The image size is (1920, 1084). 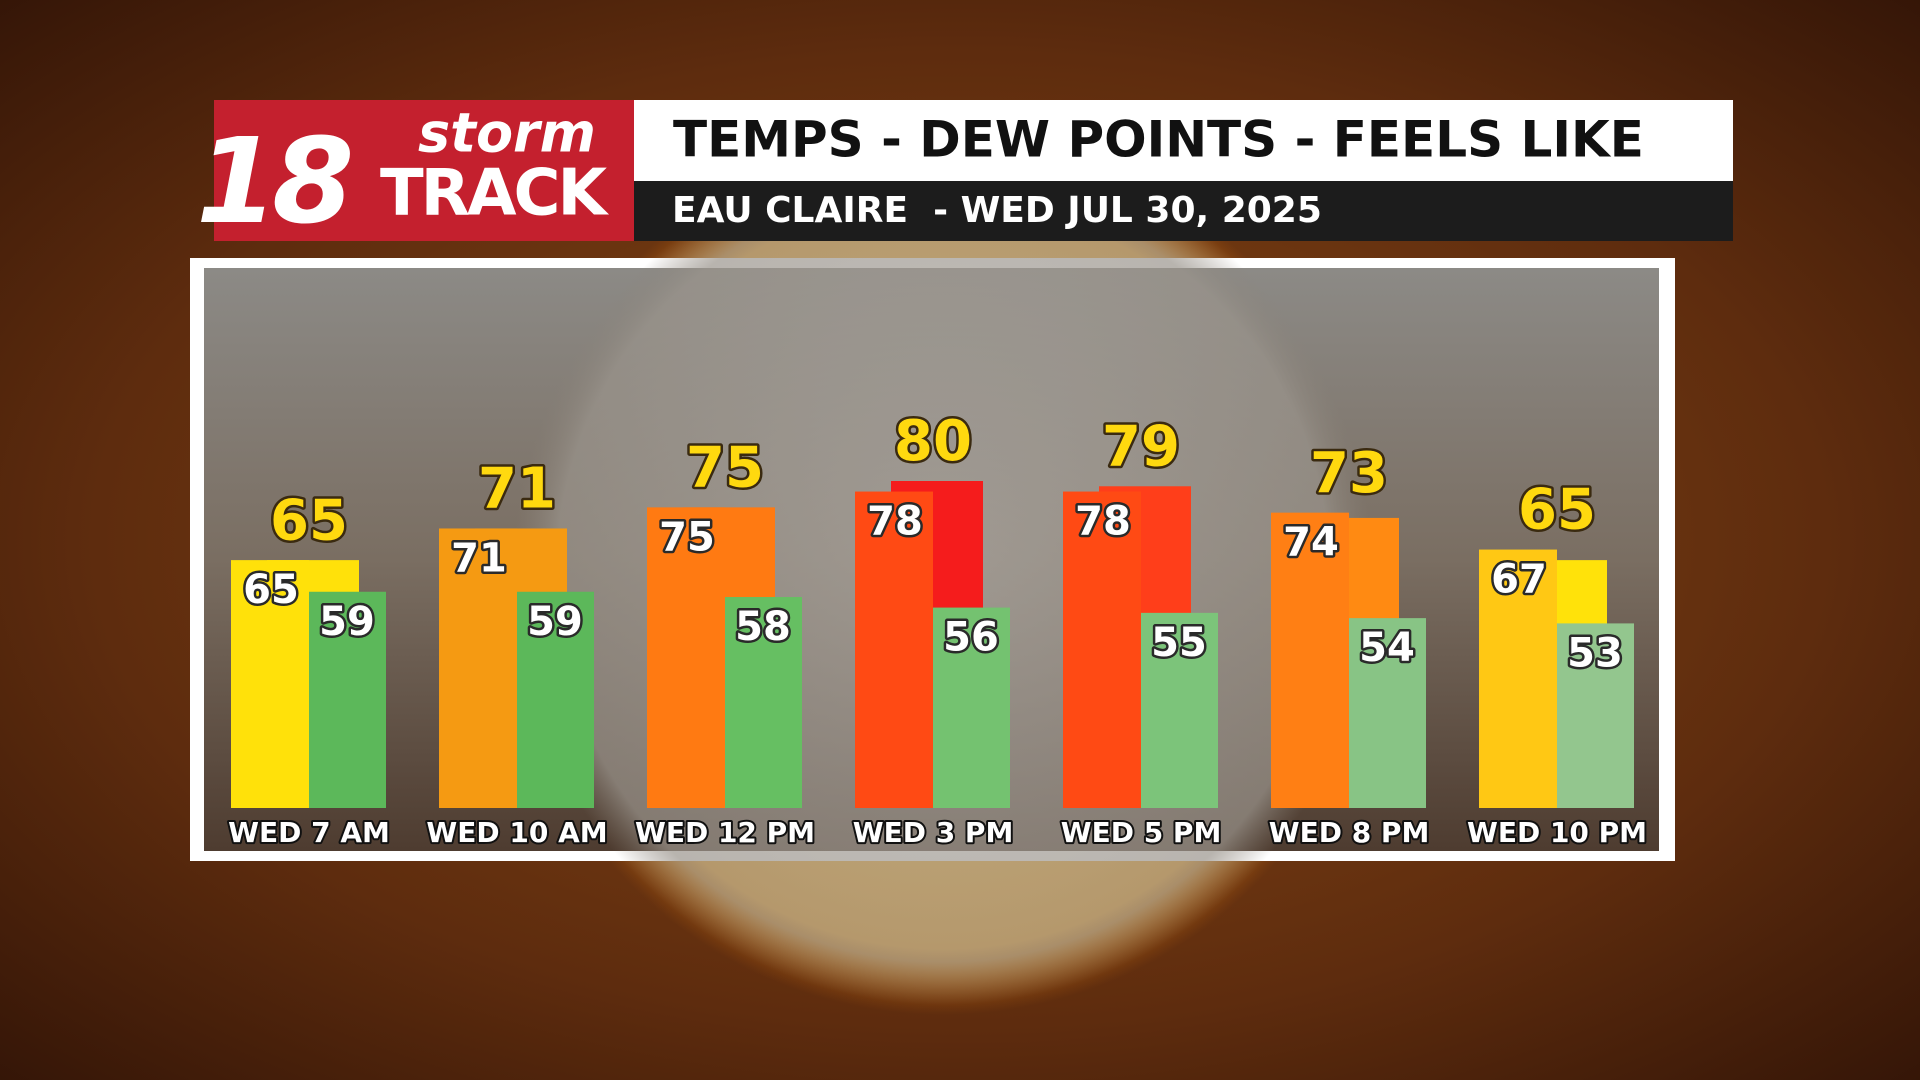 What do you see at coordinates (1387, 648) in the screenshot?
I see `dew-point-label: 54` at bounding box center [1387, 648].